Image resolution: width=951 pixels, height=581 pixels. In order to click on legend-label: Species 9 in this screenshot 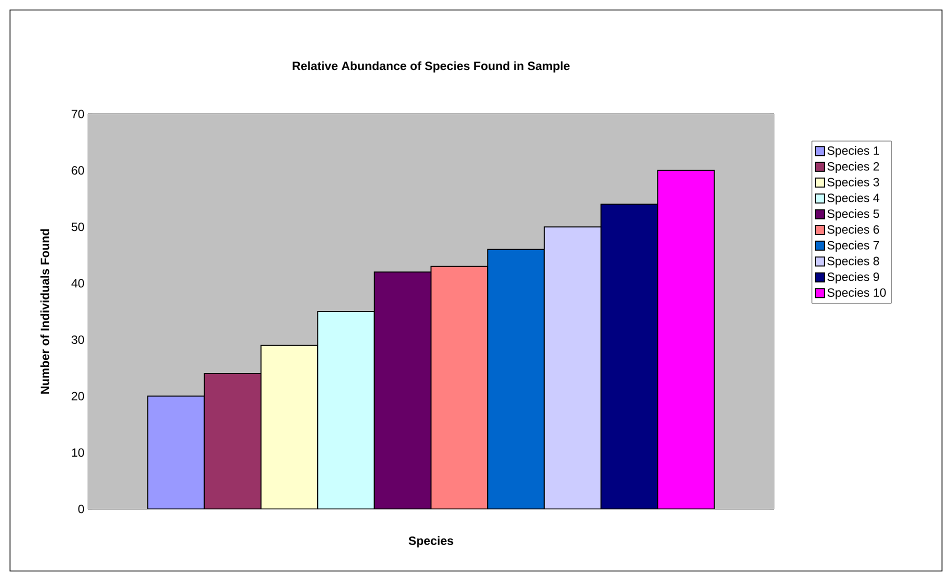, I will do `click(853, 278)`.